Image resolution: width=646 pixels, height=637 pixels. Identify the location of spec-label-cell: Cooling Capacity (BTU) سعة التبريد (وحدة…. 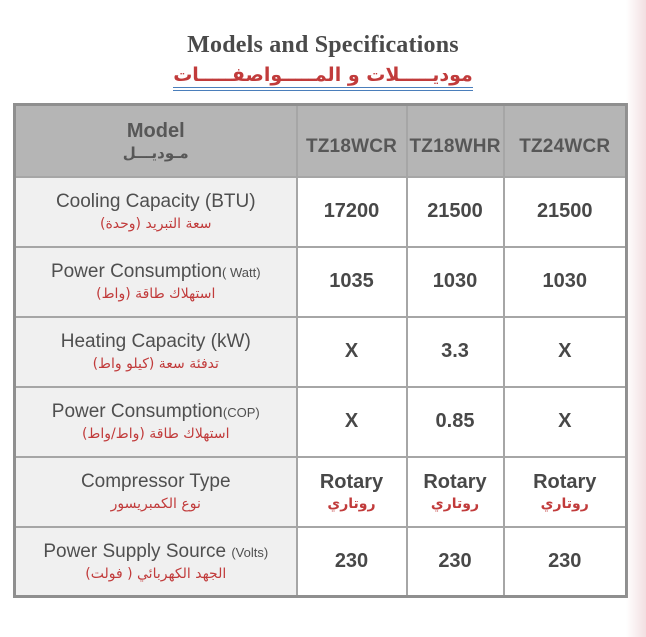
(155, 211).